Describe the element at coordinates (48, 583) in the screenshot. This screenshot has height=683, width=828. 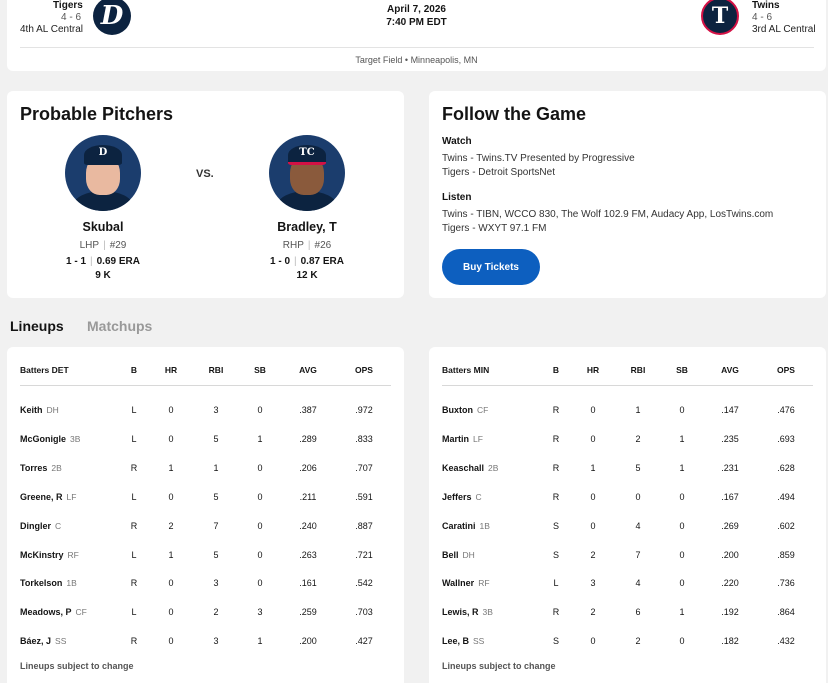
I see `player-name: Torkelson 1B` at that location.